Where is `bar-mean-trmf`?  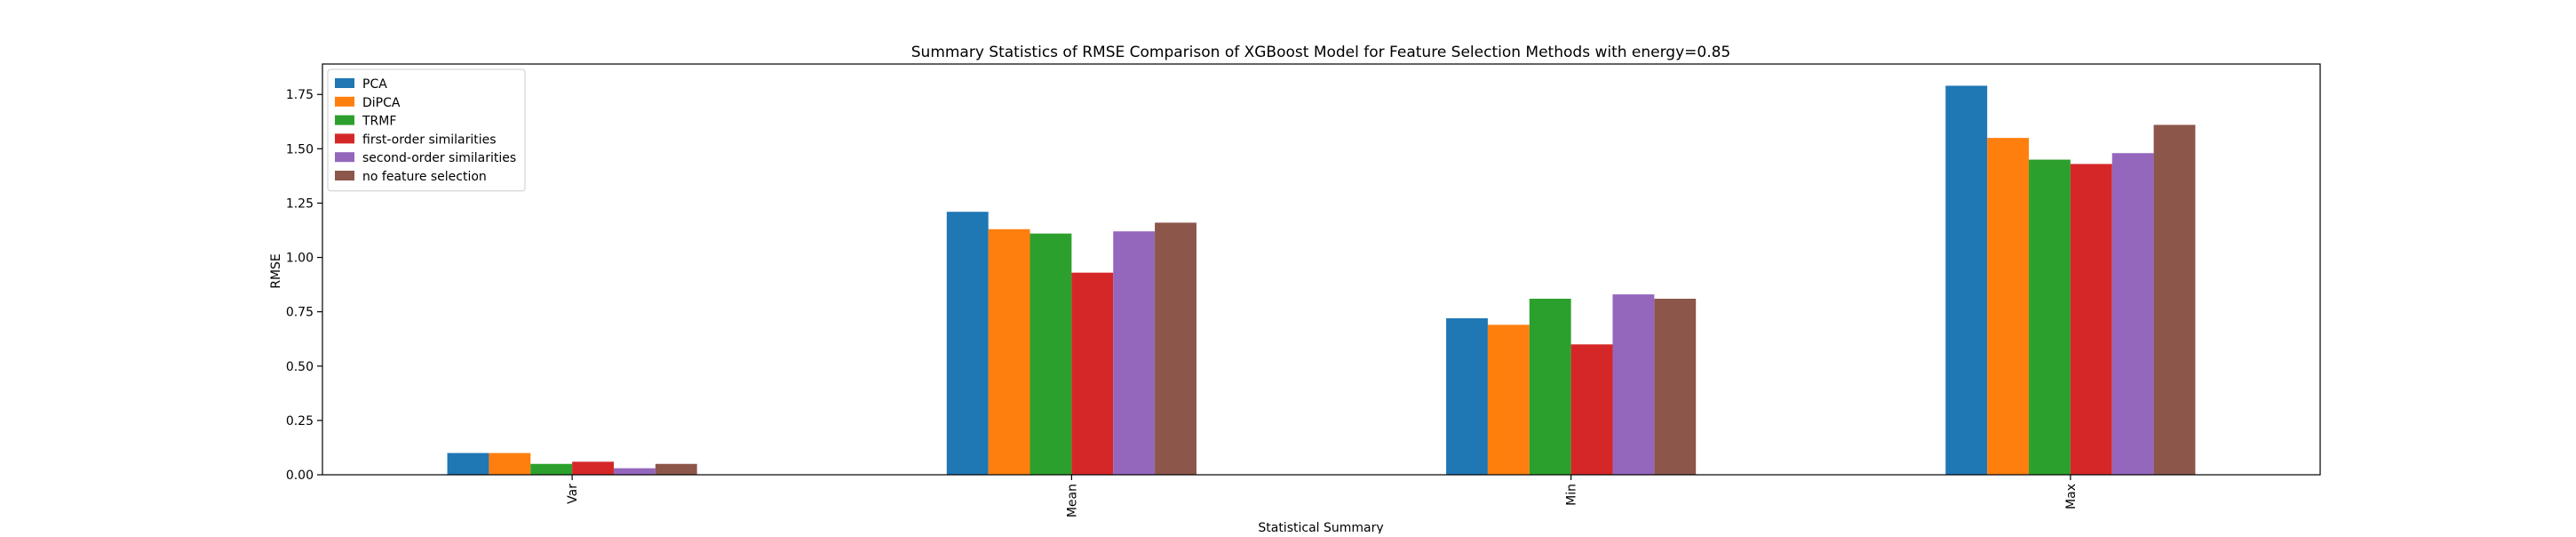 bar-mean-trmf is located at coordinates (1051, 354).